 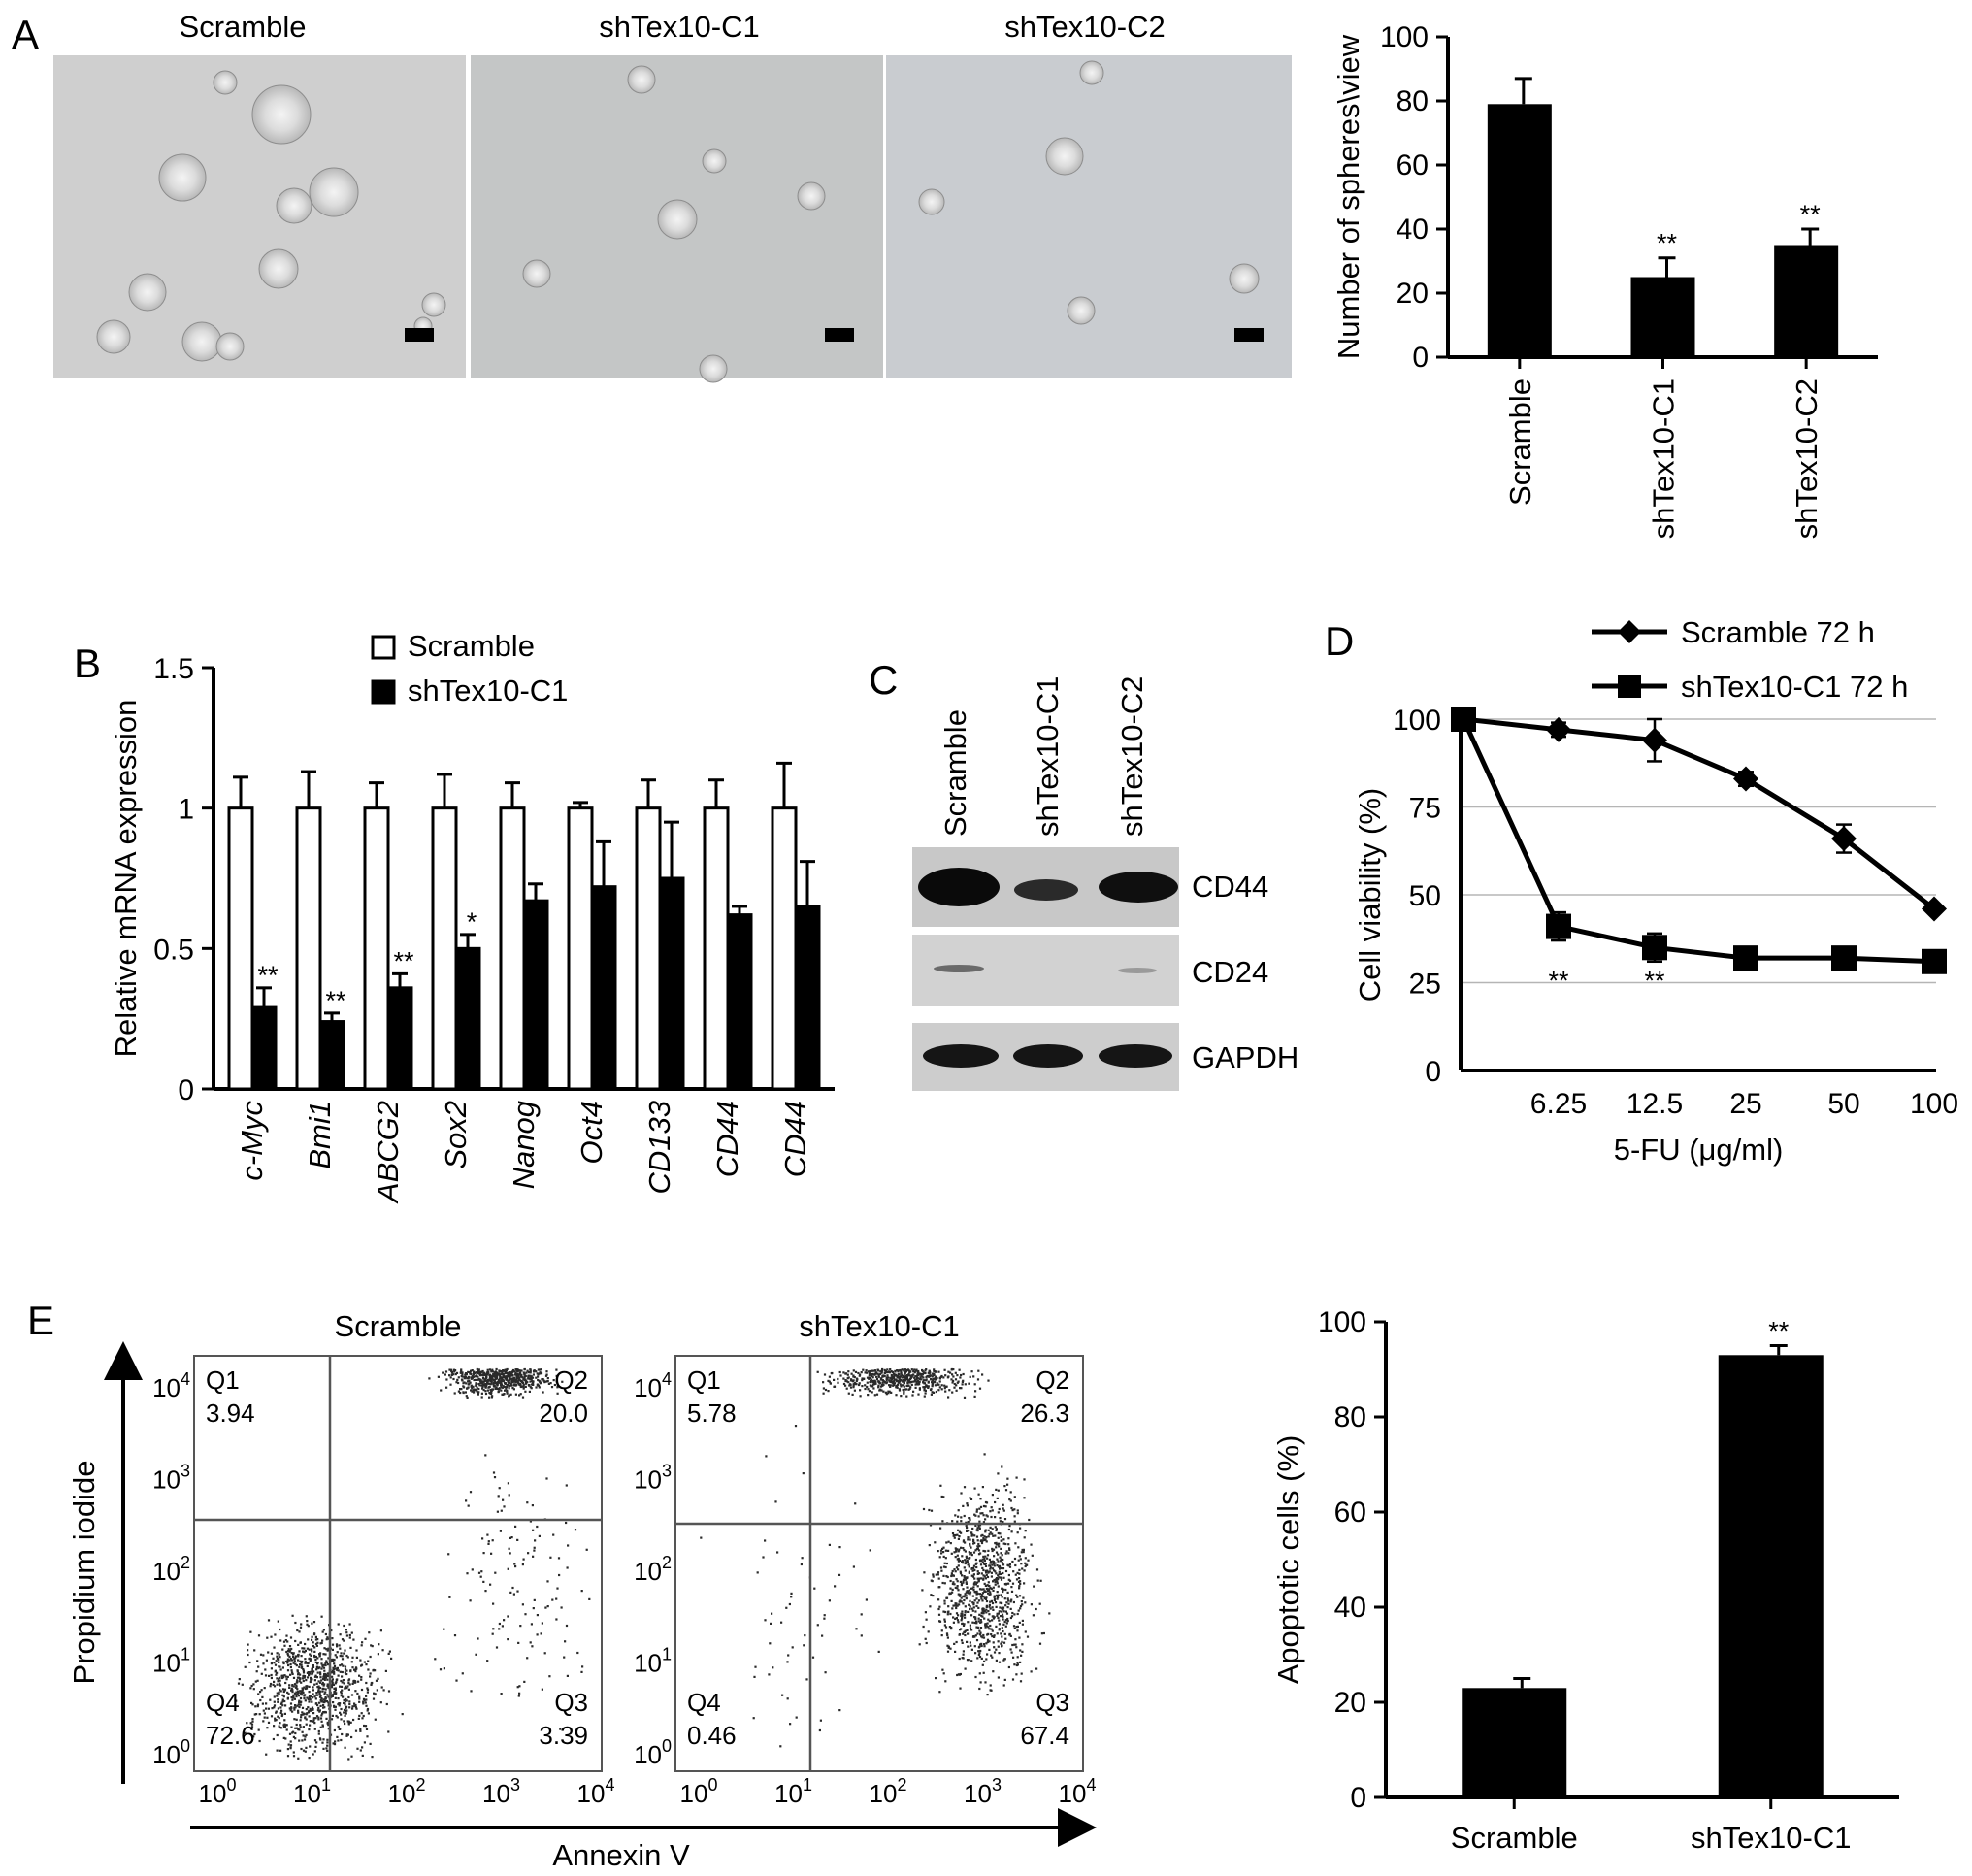 I want to click on x-tick-label: 10¹, so click(x=312, y=1791).